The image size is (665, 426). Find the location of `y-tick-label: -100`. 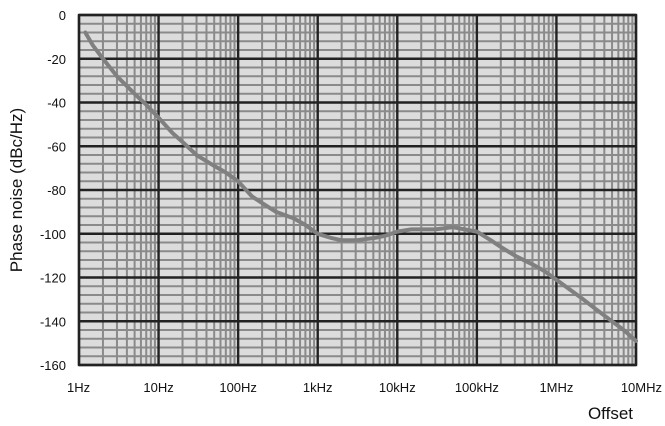

y-tick-label: -100 is located at coordinates (53, 234).